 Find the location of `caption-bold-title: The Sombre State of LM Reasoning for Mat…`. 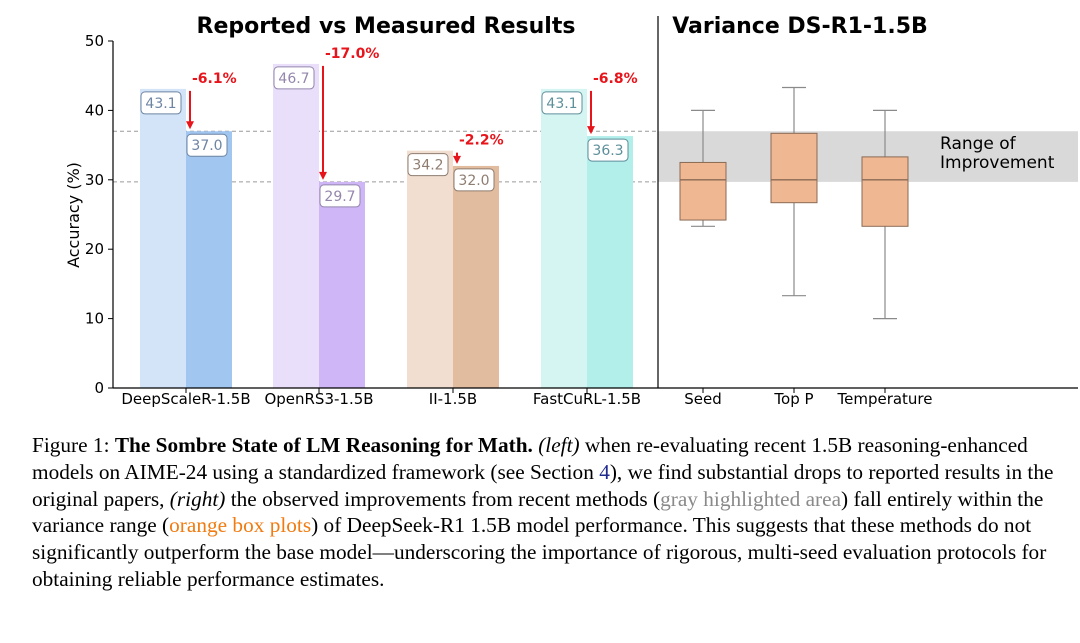

caption-bold-title: The Sombre State of LM Reasoning for Mat… is located at coordinates (323, 445).